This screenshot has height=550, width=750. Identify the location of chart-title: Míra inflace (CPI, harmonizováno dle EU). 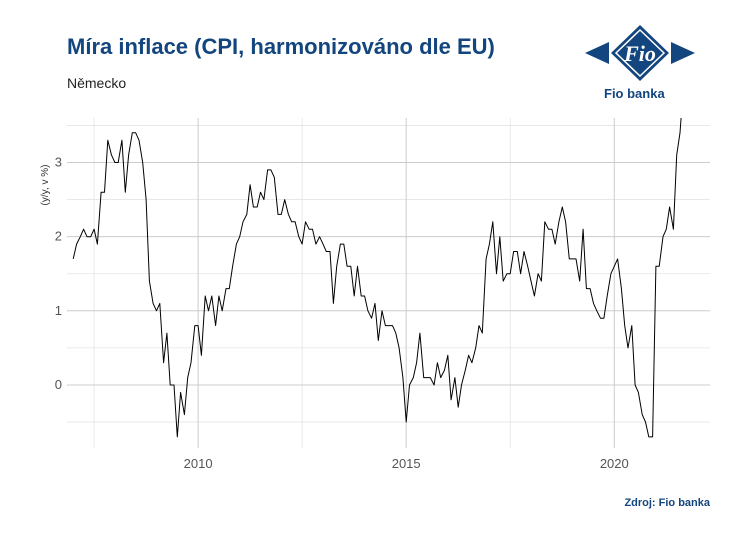
(281, 46).